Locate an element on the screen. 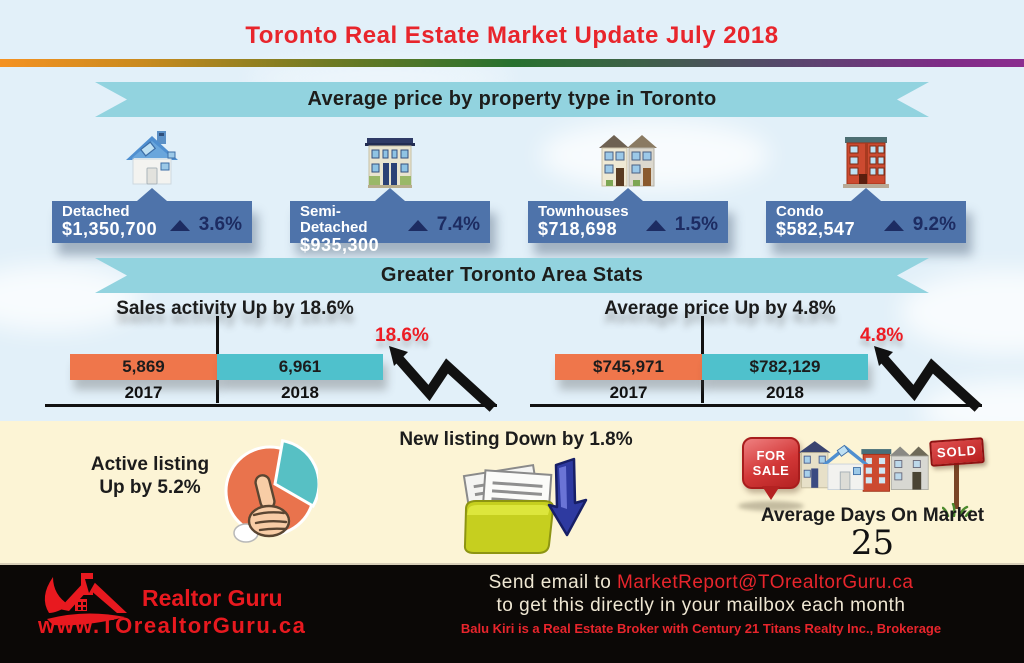 This screenshot has width=1024, height=663. property-card-condo: Condo $582,547 9.2% is located at coordinates (866, 184).